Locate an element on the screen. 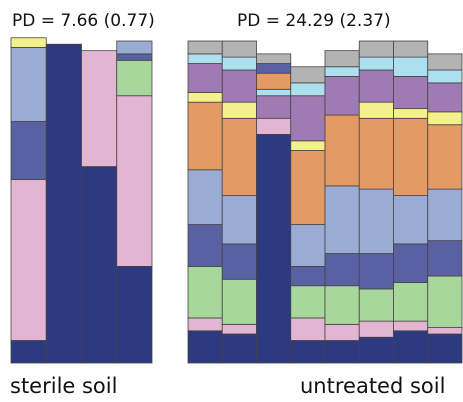 The image size is (463, 402). right-panel-label: untreated soil is located at coordinates (372, 386).